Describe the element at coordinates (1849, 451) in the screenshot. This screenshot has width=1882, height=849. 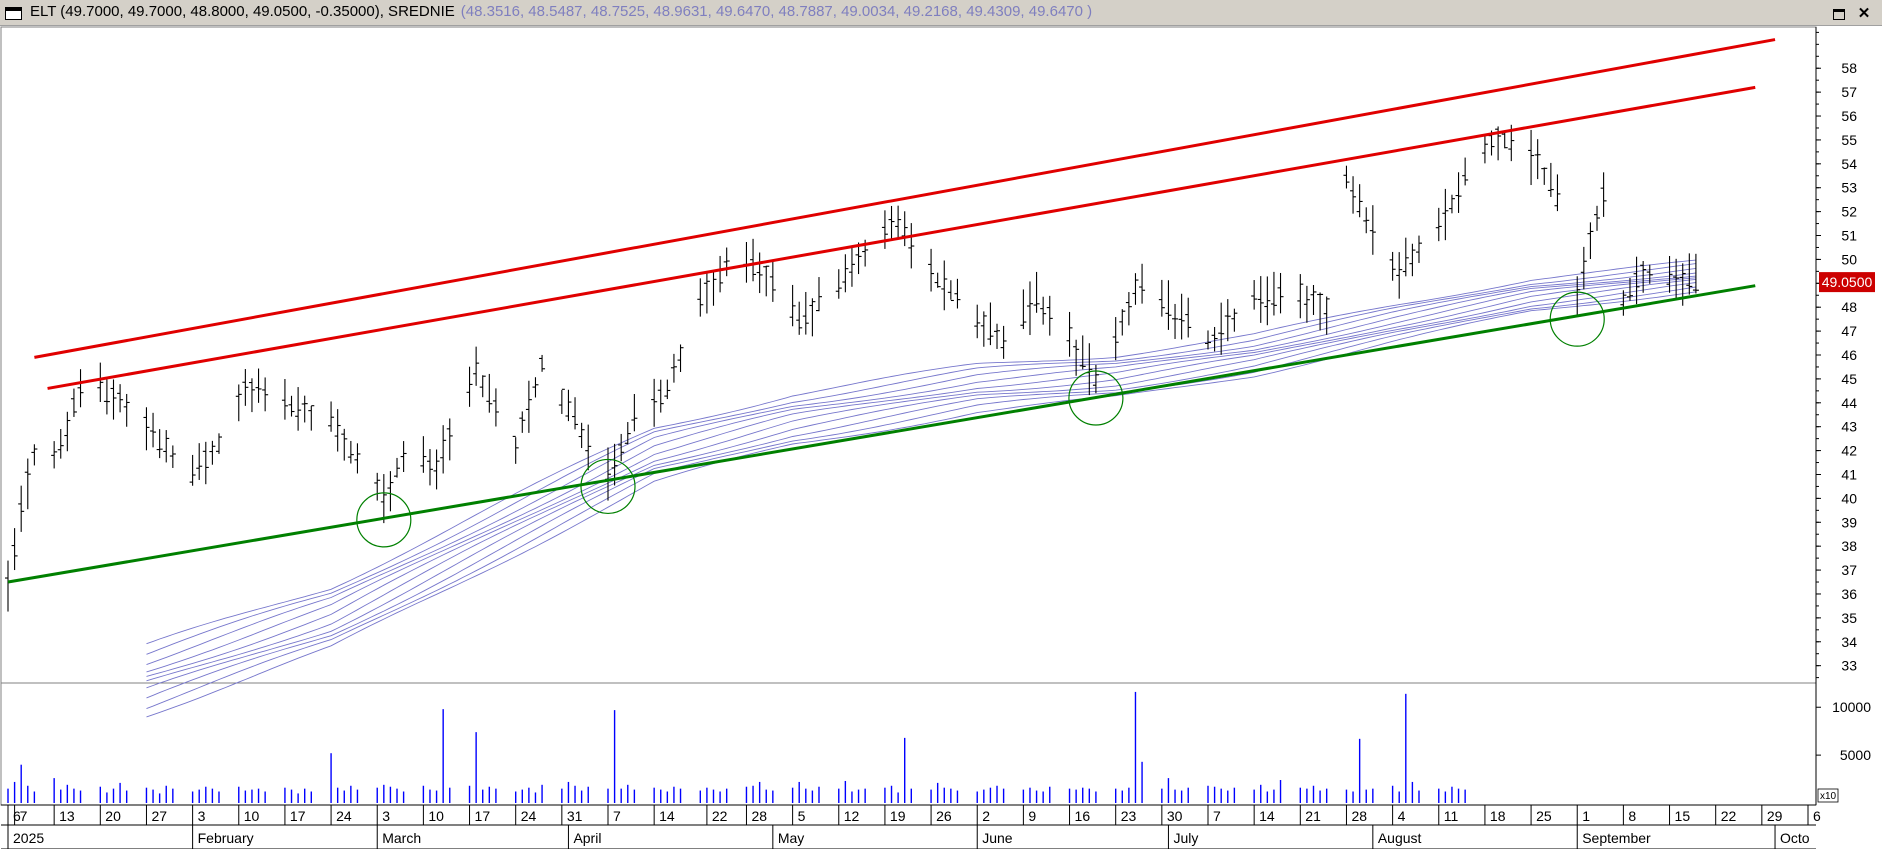
I see `y-tick-label: 42` at that location.